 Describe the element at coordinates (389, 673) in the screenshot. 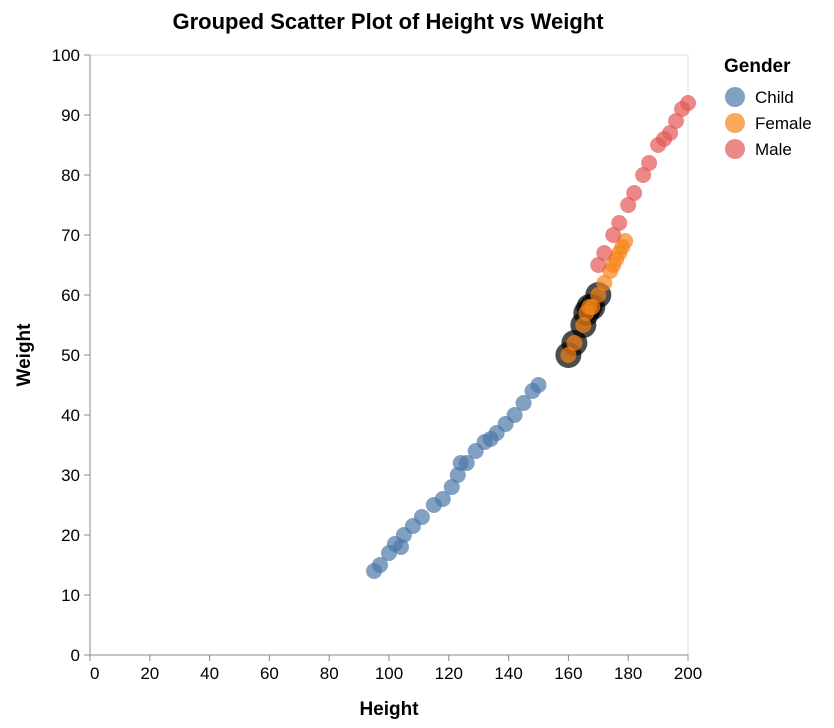

I see `x-tick-label: 100` at that location.